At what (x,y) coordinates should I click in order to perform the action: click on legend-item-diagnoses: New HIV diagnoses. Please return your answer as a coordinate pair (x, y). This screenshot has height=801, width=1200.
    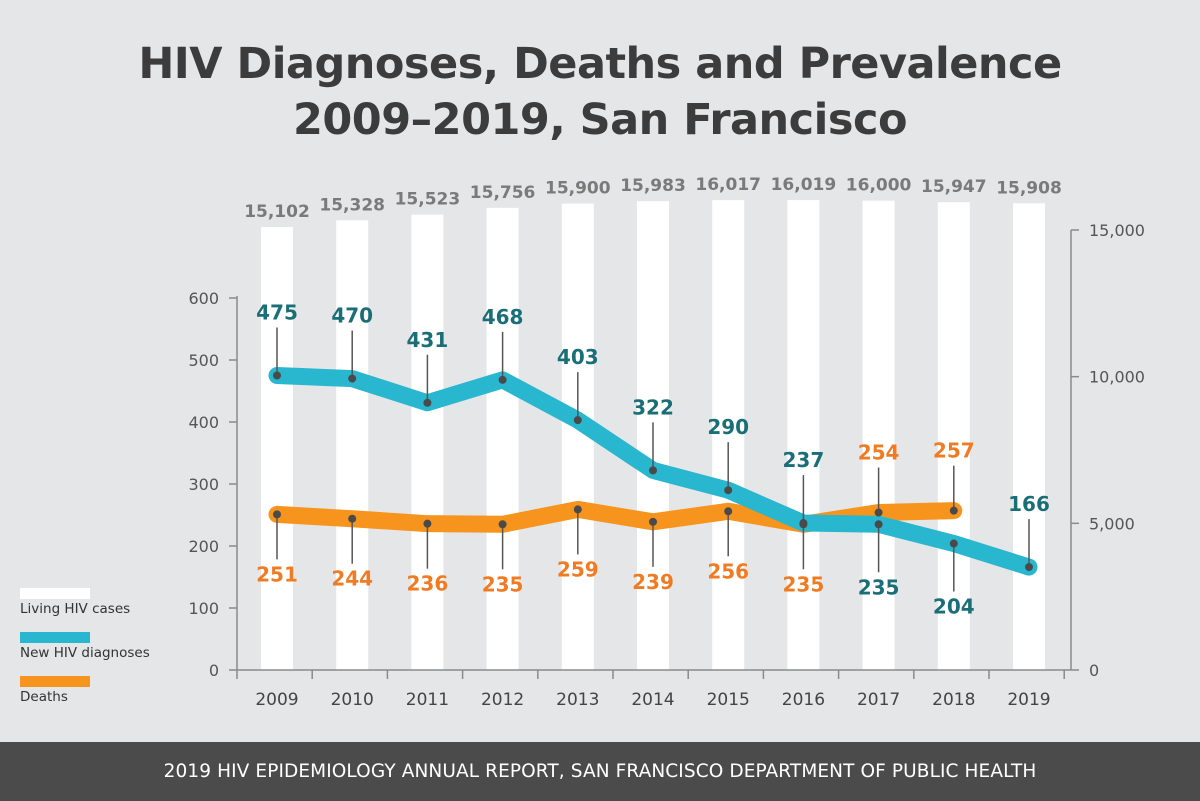
    Looking at the image, I should click on (110, 654).